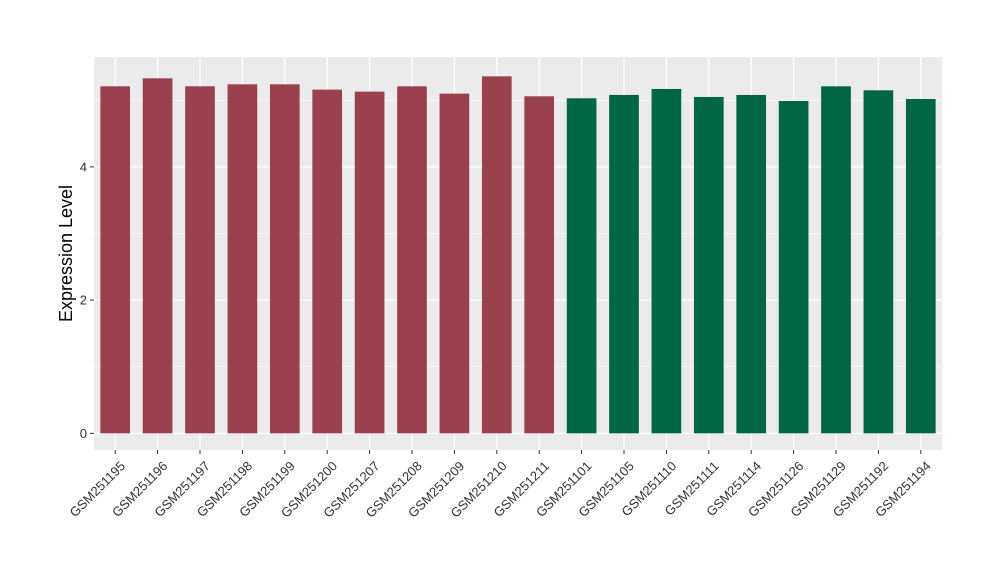 This screenshot has width=1000, height=580. What do you see at coordinates (83, 300) in the screenshot?
I see `y-tick-label: 2` at bounding box center [83, 300].